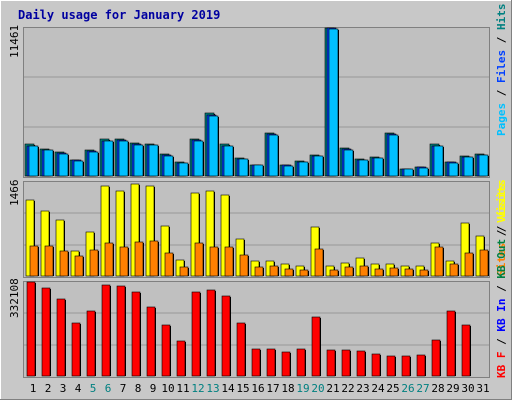 This screenshot has width=512, height=400. I want to click on bar-pages-day-31-face, so click(483, 165).